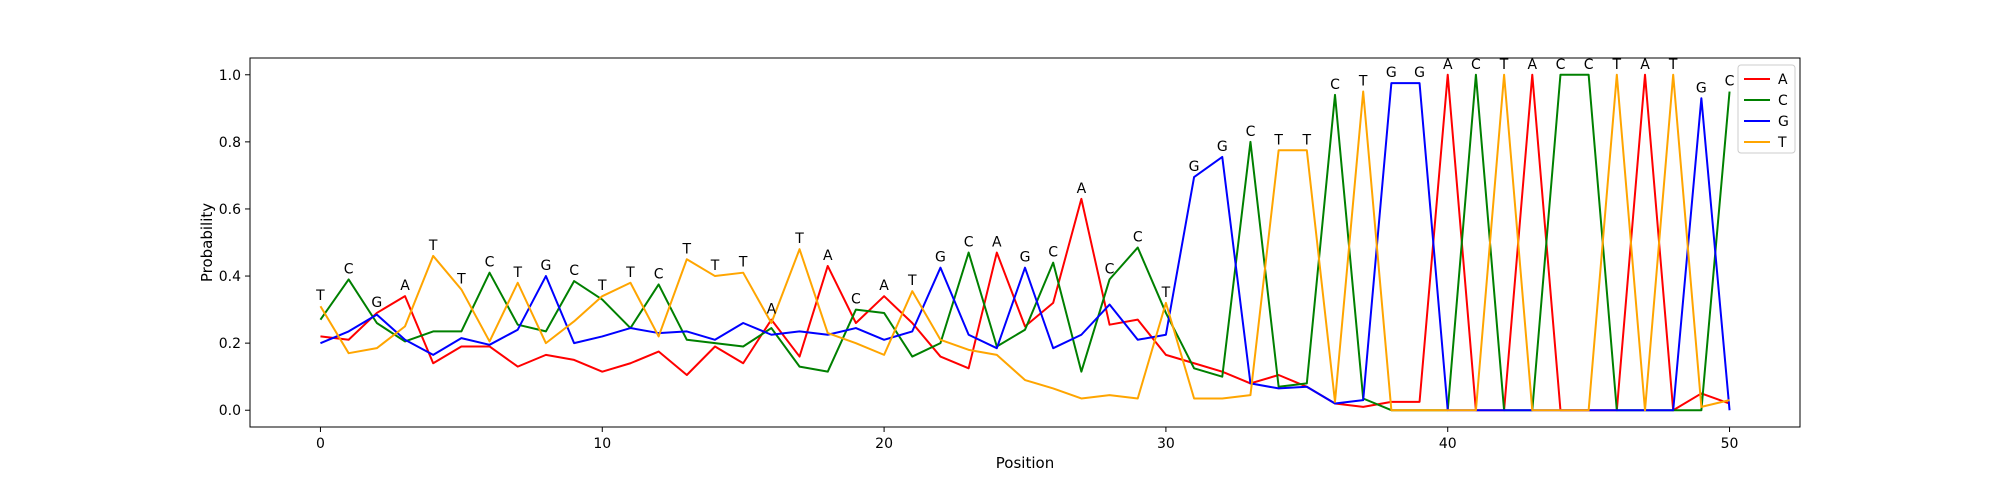 This screenshot has width=2000, height=484. Describe the element at coordinates (230, 210) in the screenshot. I see `y-tick-label: 0.6` at that location.